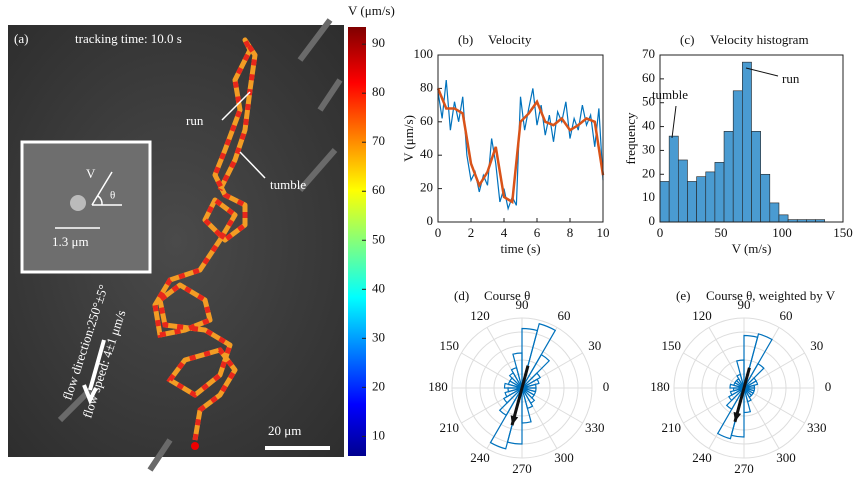 This screenshot has height=488, width=858. I want to click on panel-label: (b), so click(465, 39).